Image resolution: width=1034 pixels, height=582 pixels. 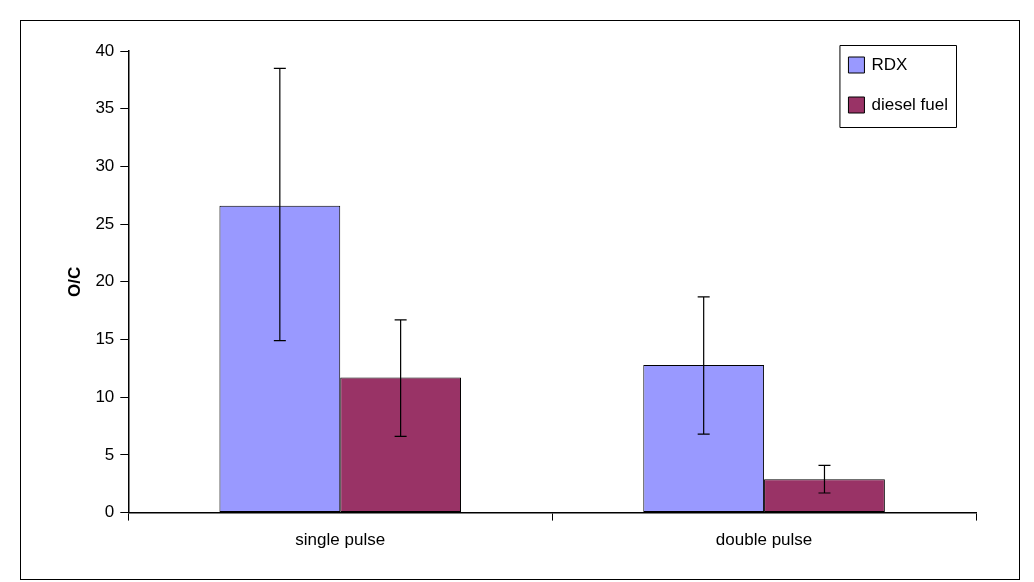 I want to click on y-tick-label: 35, so click(x=105, y=108).